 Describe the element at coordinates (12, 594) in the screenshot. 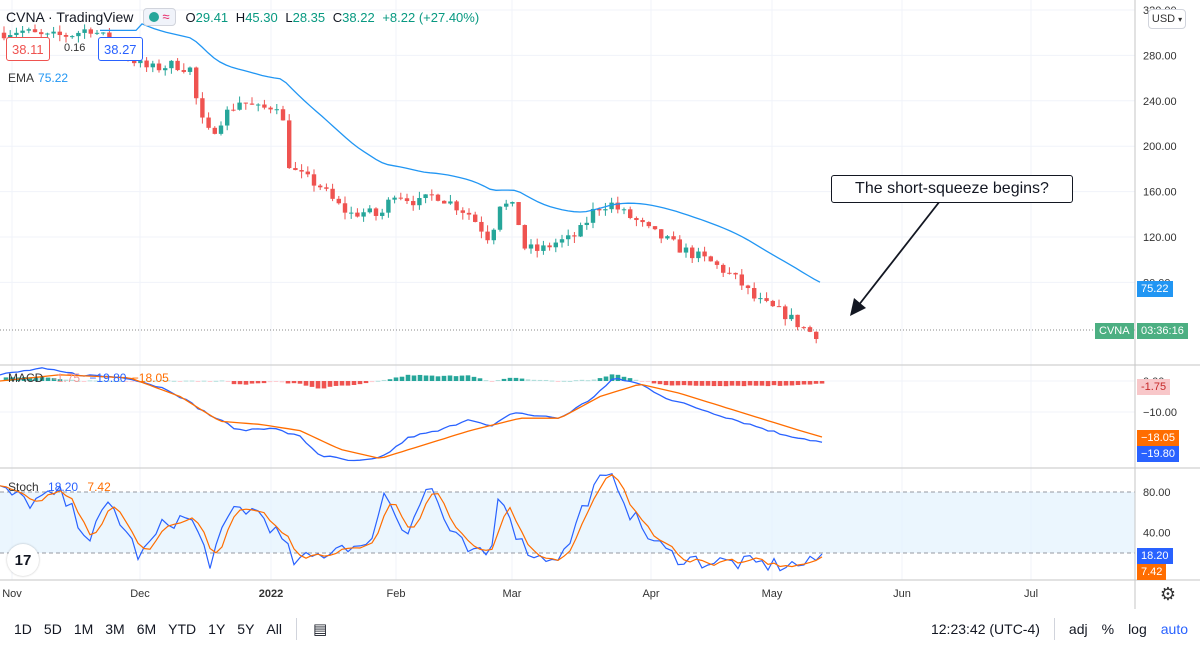

I see `time-tick-label: Nov` at that location.